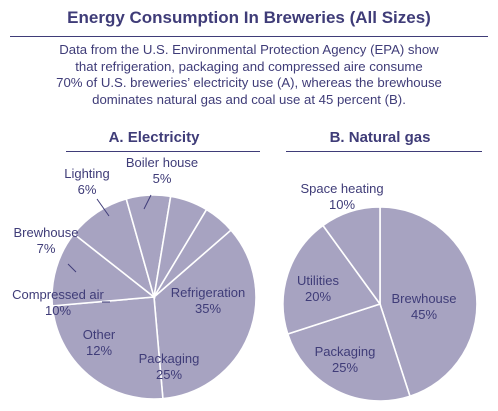 The width and height of the screenshot is (498, 411). I want to click on chart-b-slice-packaging, so click(348, 352).